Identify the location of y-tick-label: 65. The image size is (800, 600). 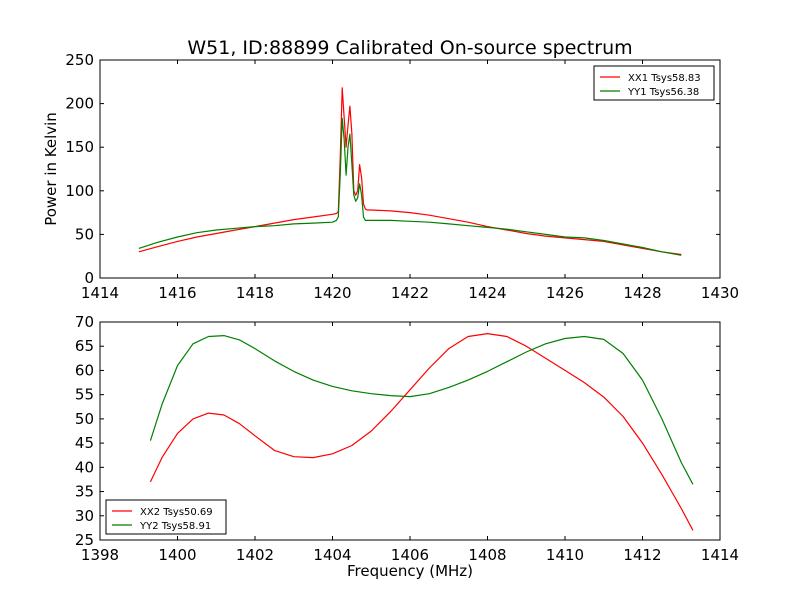
(84, 346).